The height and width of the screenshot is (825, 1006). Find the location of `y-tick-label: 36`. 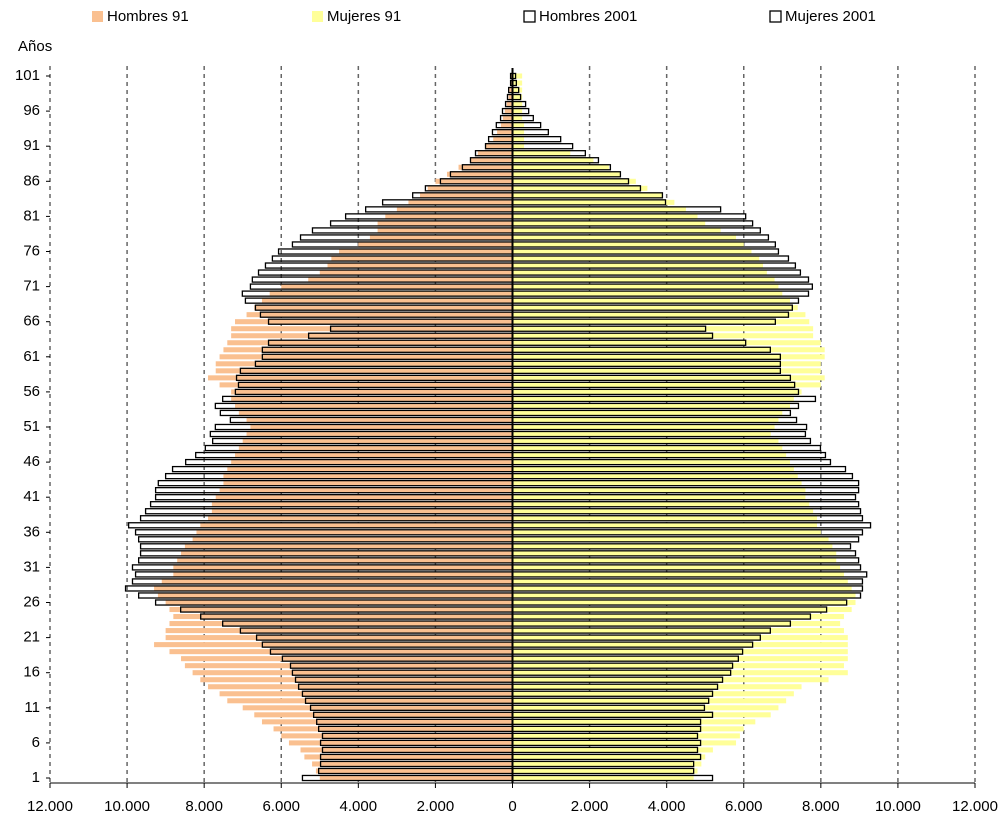

y-tick-label: 36 is located at coordinates (31, 531).